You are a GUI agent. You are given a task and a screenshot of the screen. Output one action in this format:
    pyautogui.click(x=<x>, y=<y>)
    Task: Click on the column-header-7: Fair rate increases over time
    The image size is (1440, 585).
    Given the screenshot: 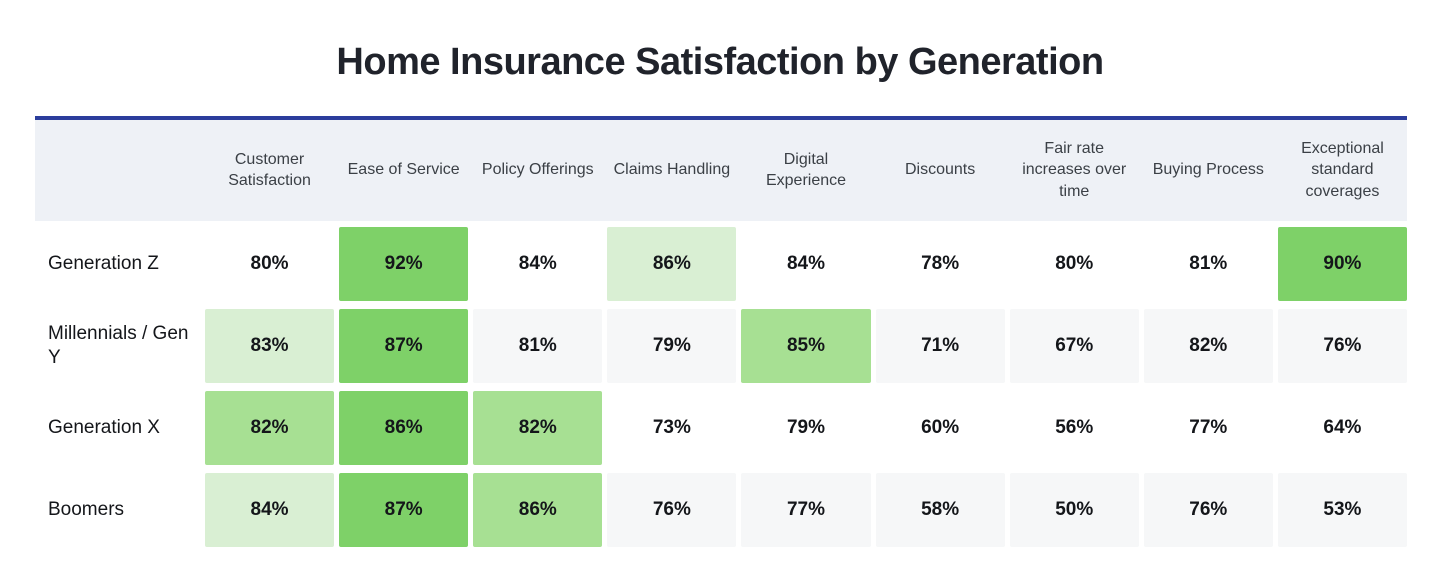 What is the action you would take?
    pyautogui.click(x=1074, y=169)
    